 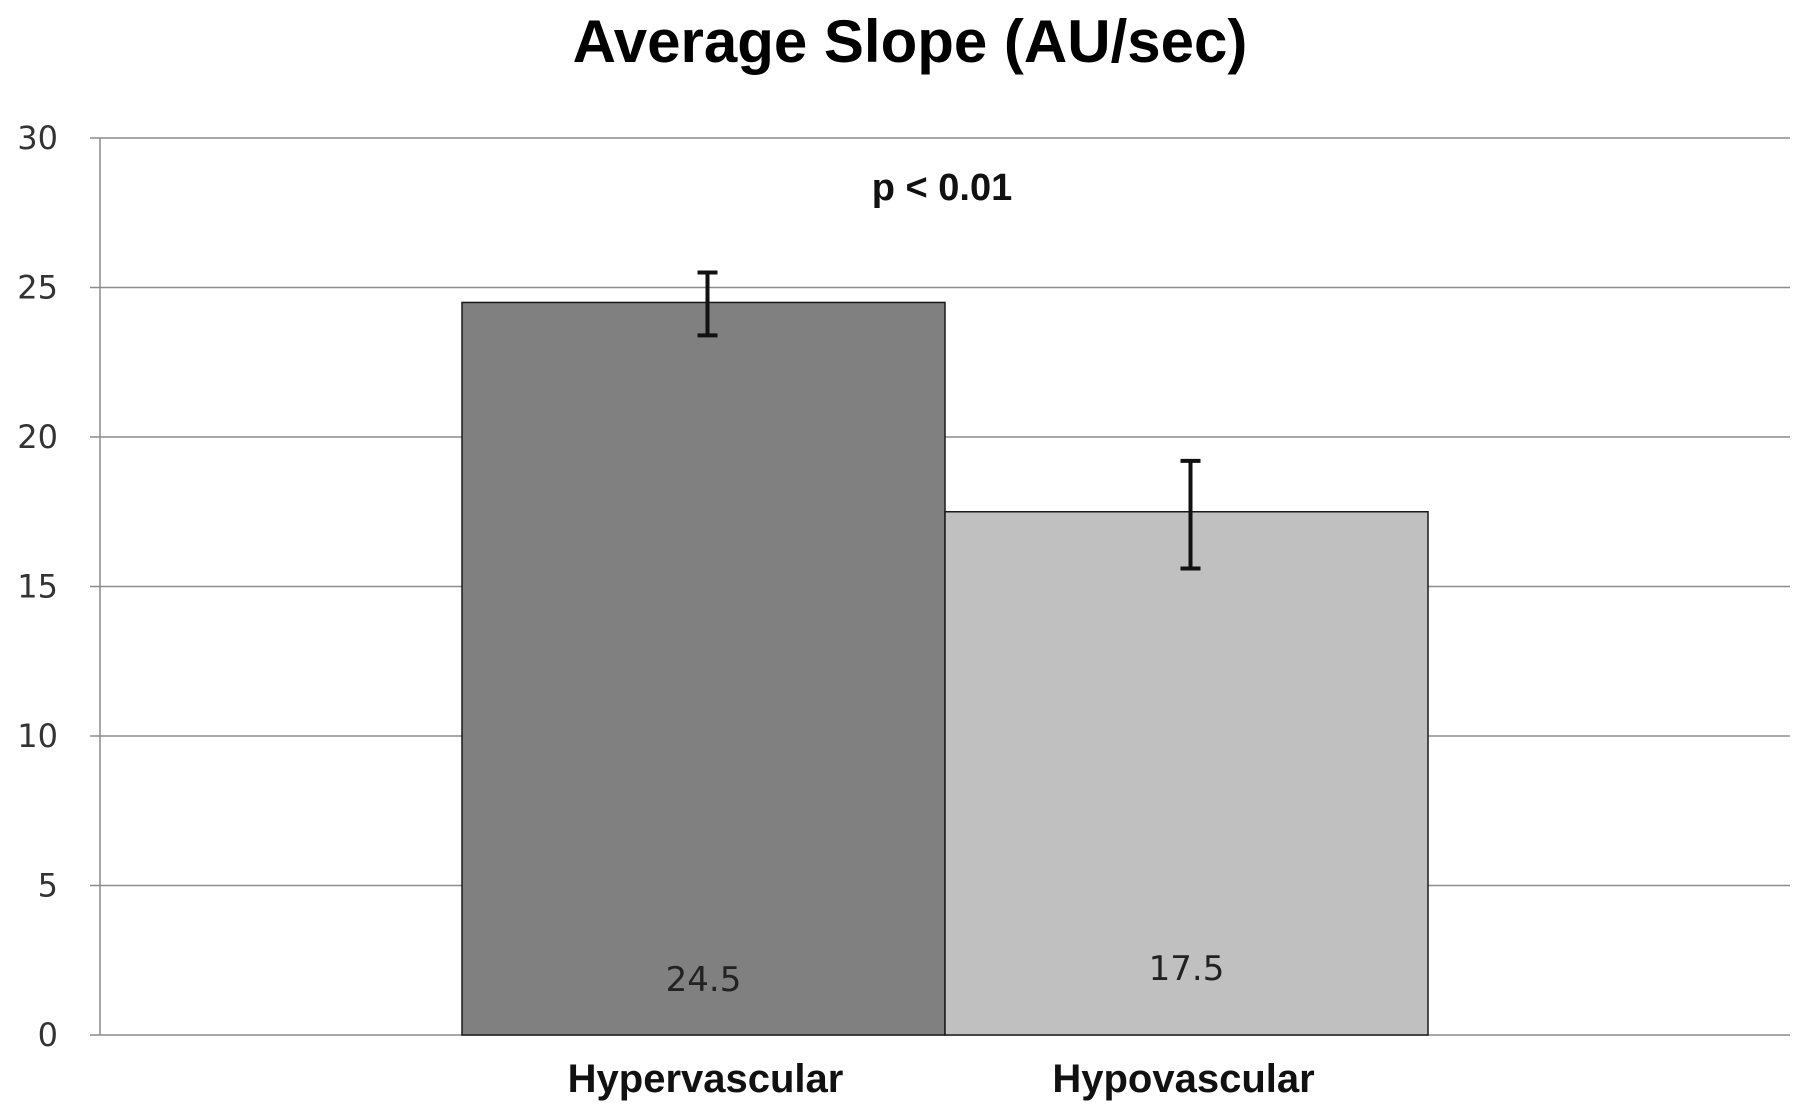 I want to click on error-bars, so click(x=949, y=420).